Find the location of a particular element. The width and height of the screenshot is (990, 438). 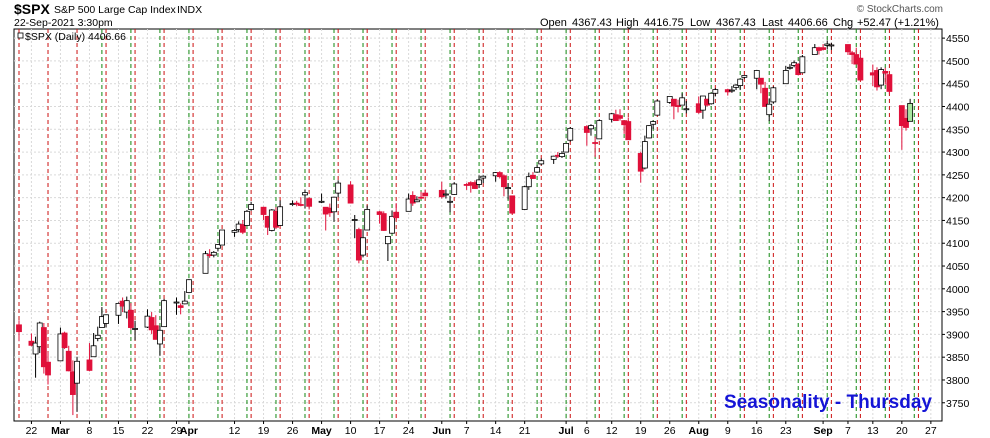

high-value: 4416.75 is located at coordinates (664, 23).